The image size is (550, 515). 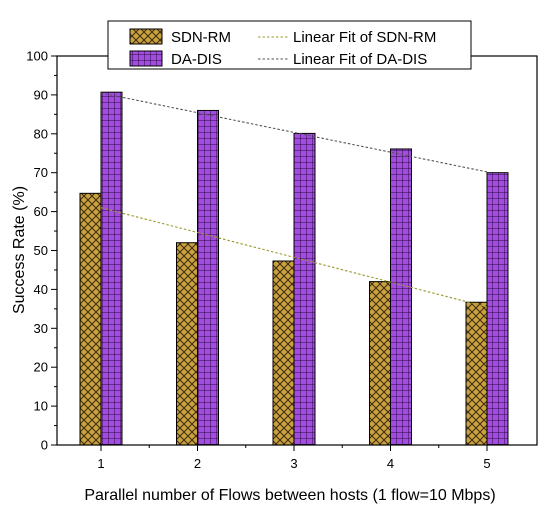 What do you see at coordinates (197, 463) in the screenshot?
I see `x-tick-label: 2` at bounding box center [197, 463].